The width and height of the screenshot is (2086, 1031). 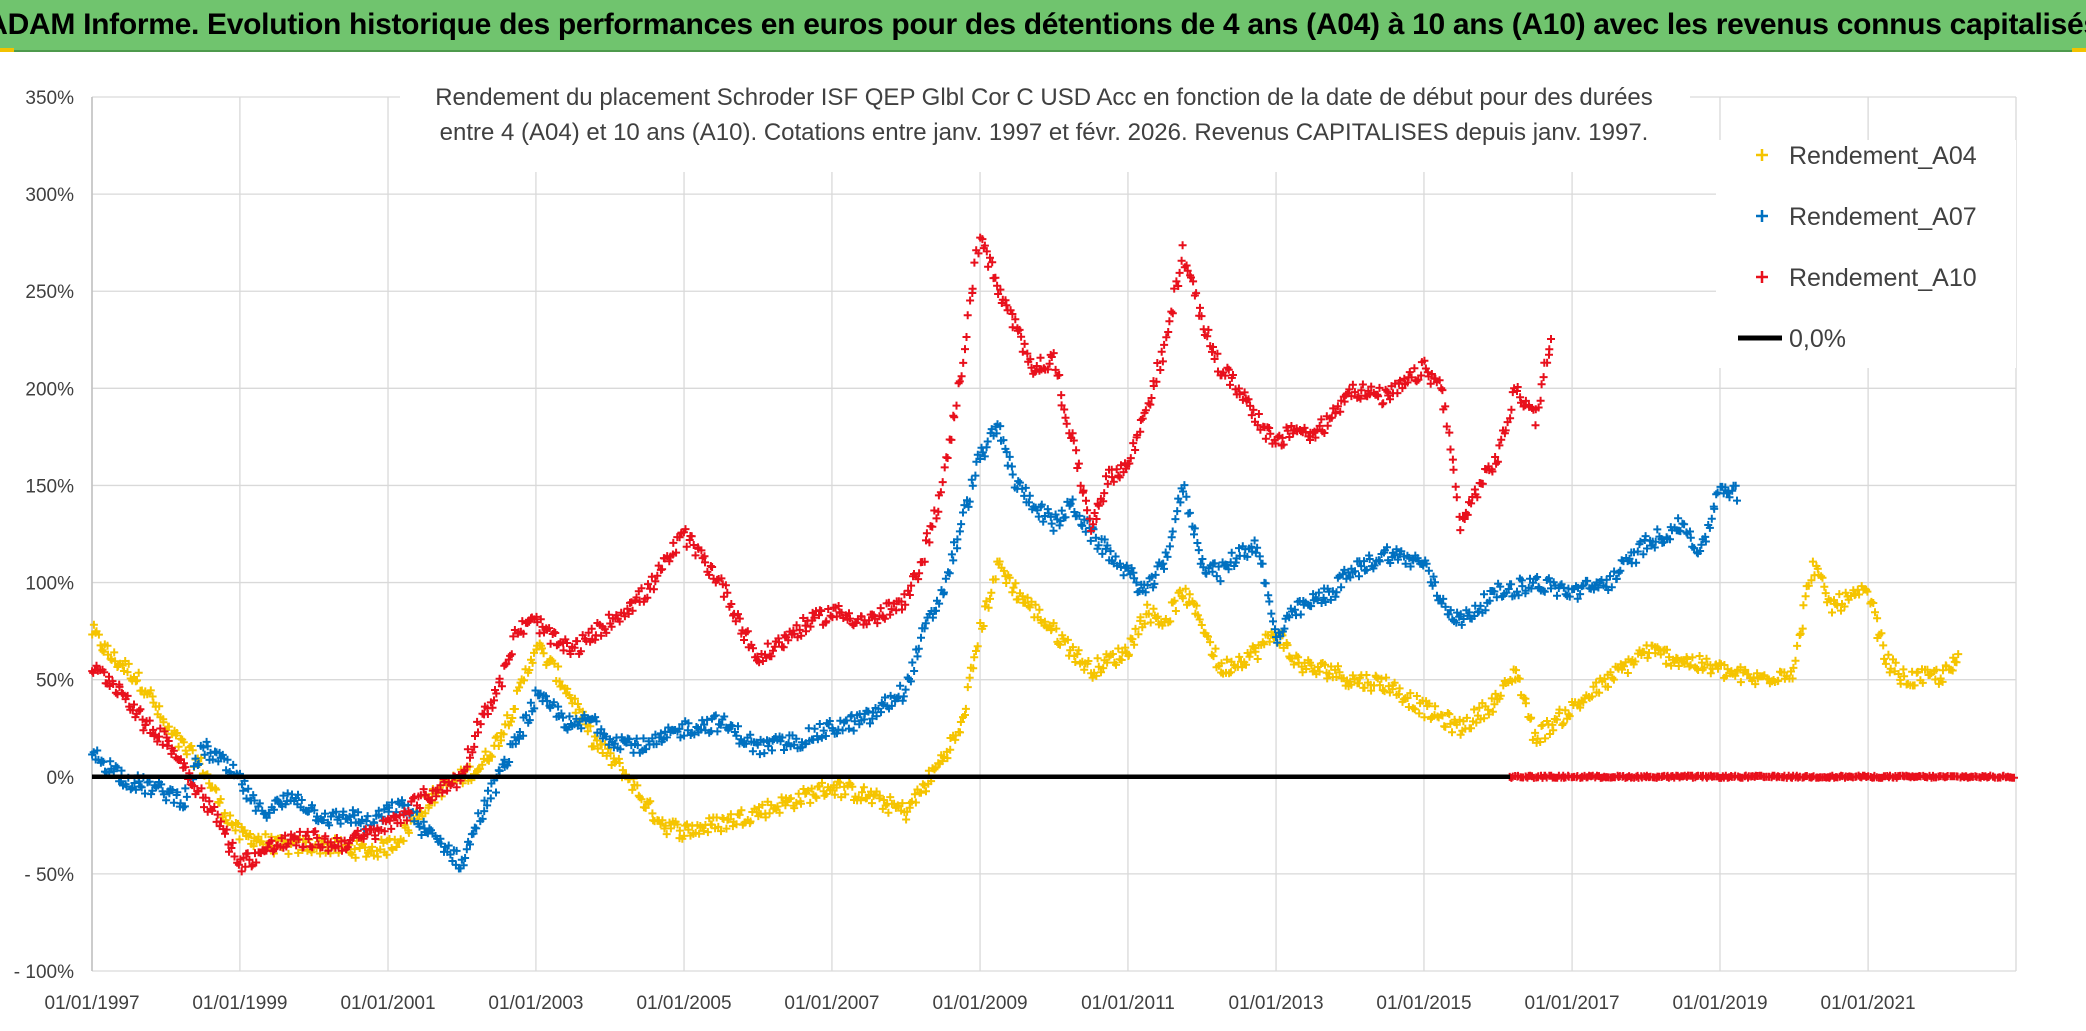 What do you see at coordinates (55, 681) in the screenshot?
I see `y-tick-label: 50%` at bounding box center [55, 681].